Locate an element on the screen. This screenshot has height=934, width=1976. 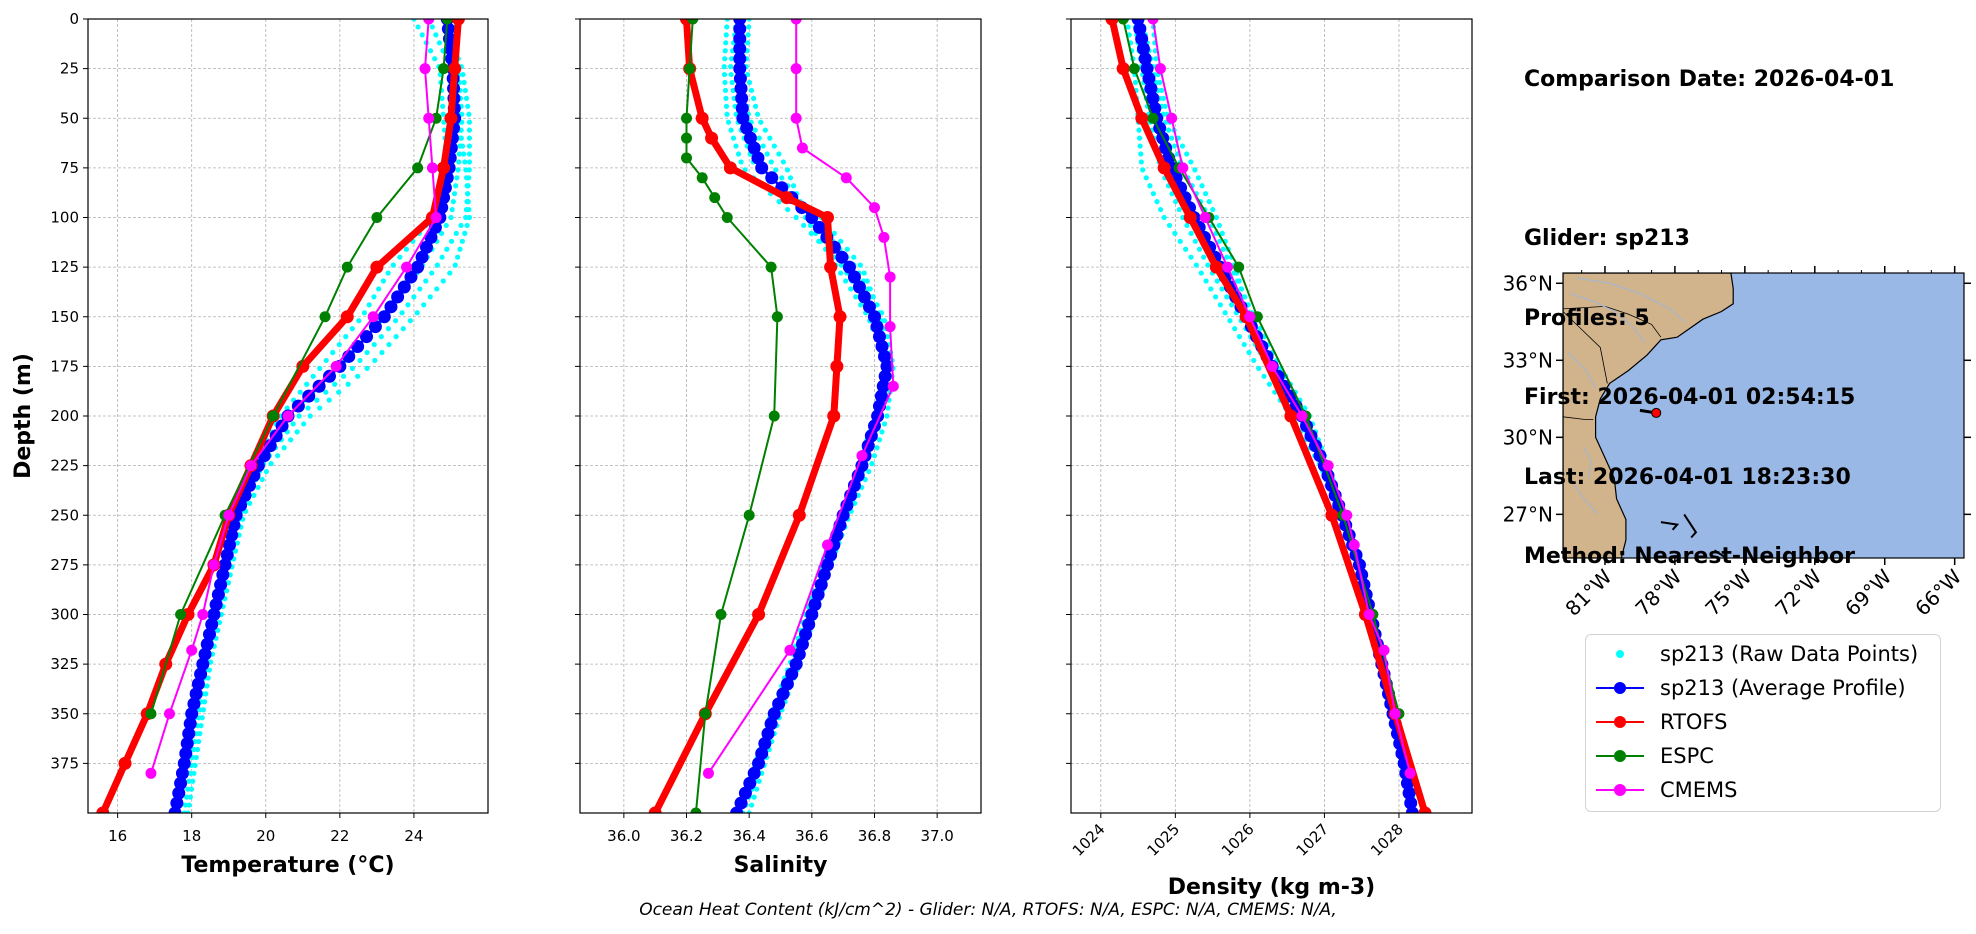
legend-label-average: sp213 (Average Profile) is located at coordinates (1783, 688).